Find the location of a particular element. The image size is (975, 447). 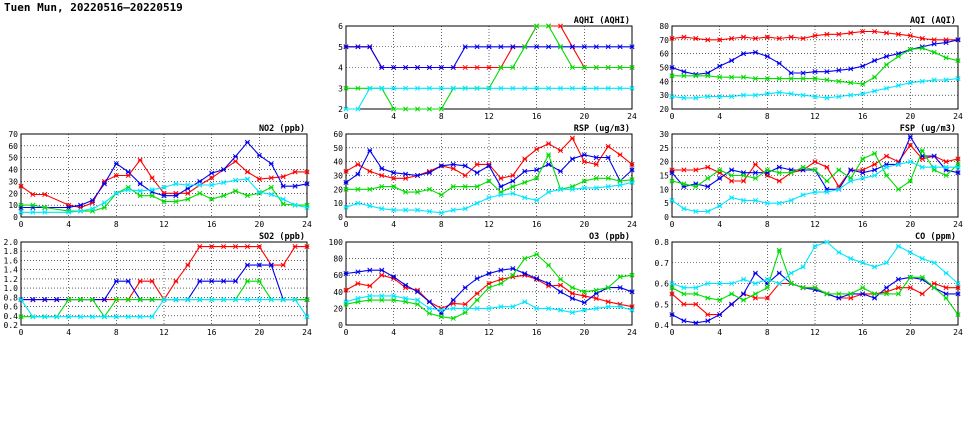

x-tick-label: 4 is located at coordinates (393, 332).